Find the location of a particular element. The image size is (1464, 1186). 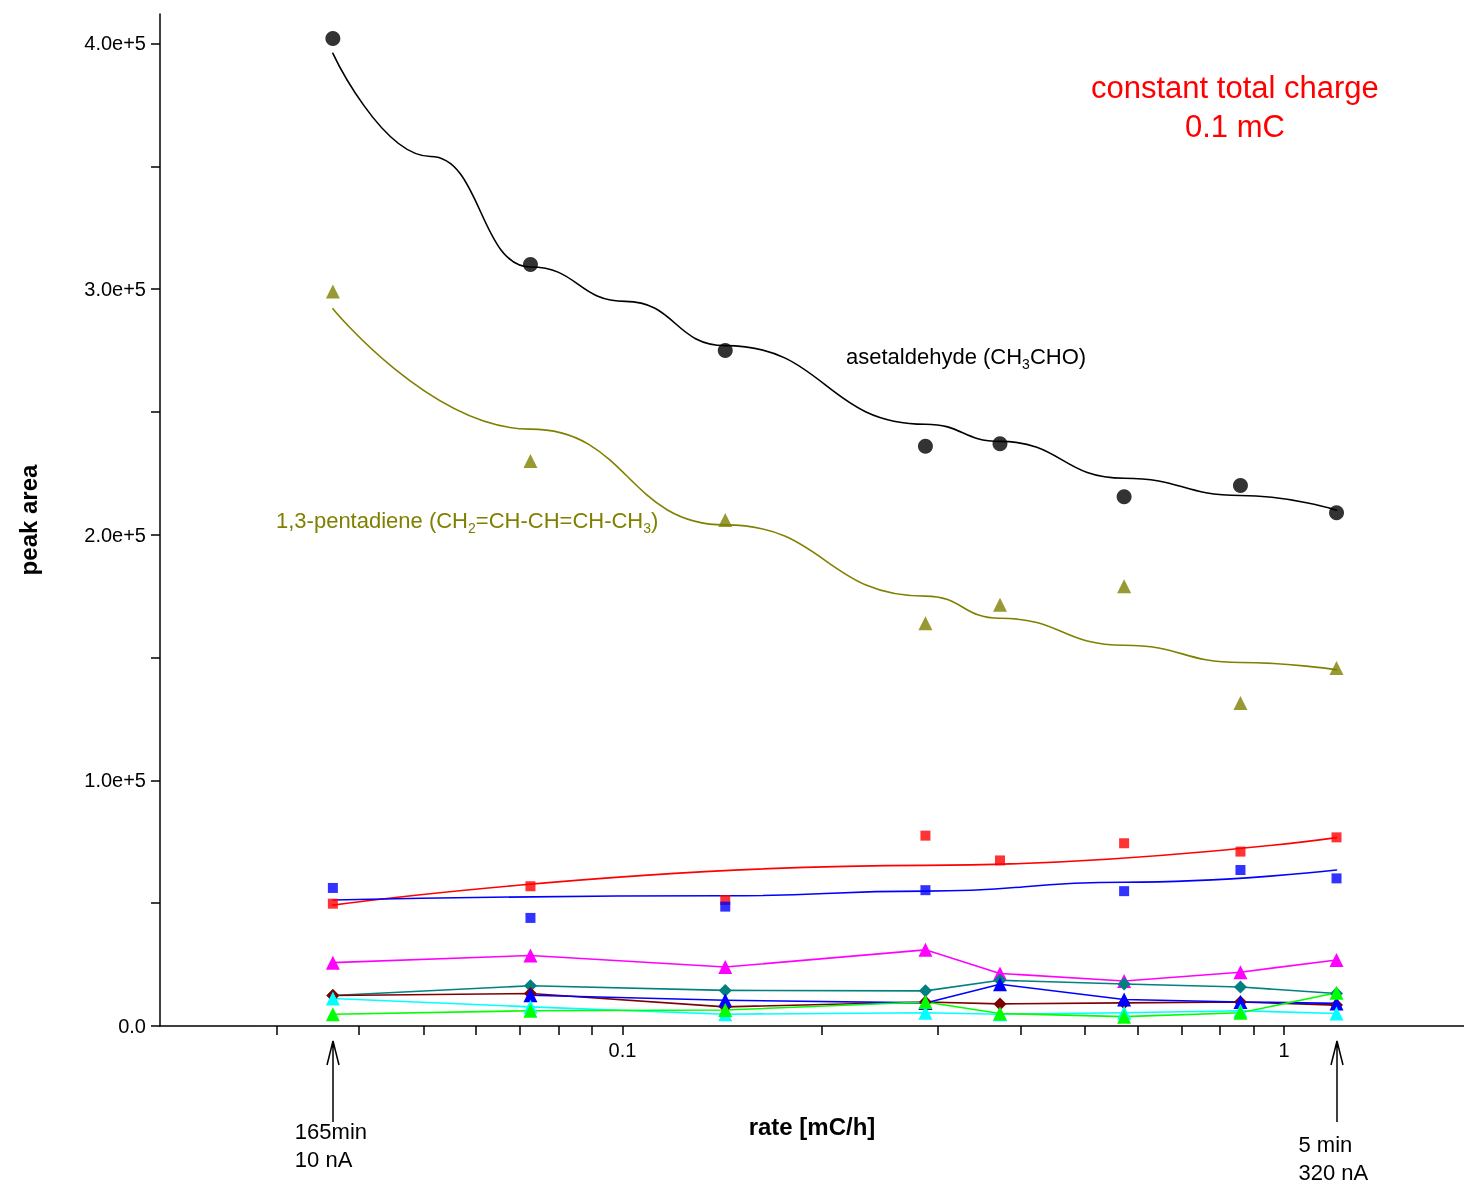

text: 165min 10 nA is located at coordinates (331, 1145).